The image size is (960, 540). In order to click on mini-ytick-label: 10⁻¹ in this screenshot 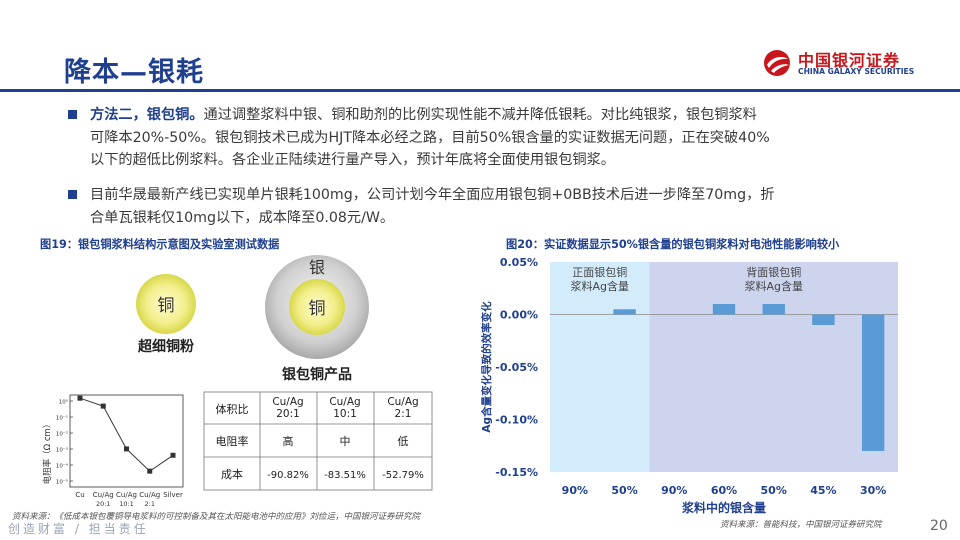, I will do `click(62, 418)`.